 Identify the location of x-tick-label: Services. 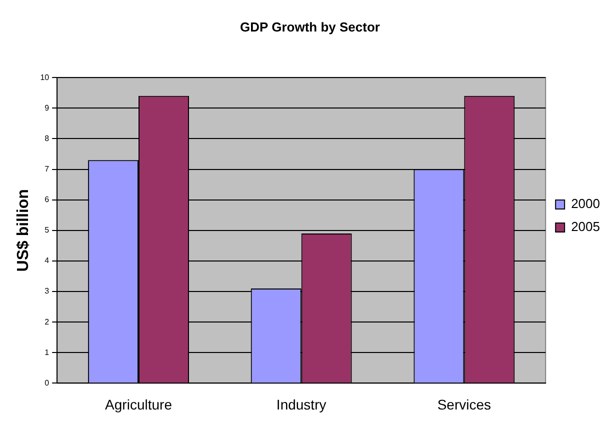
(464, 404).